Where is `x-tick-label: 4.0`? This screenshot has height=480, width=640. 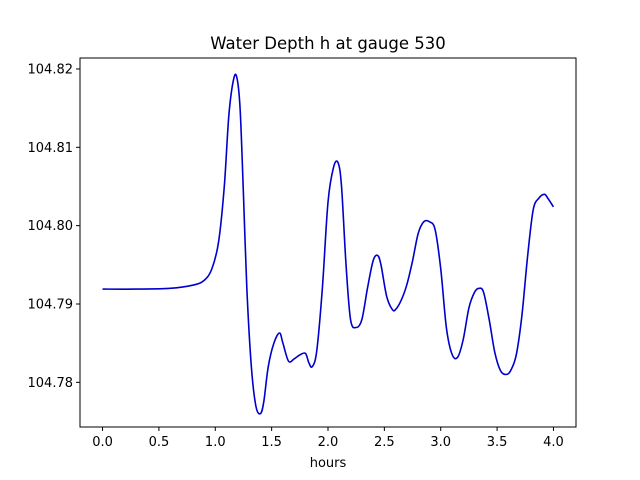
x-tick-label: 4.0 is located at coordinates (553, 442).